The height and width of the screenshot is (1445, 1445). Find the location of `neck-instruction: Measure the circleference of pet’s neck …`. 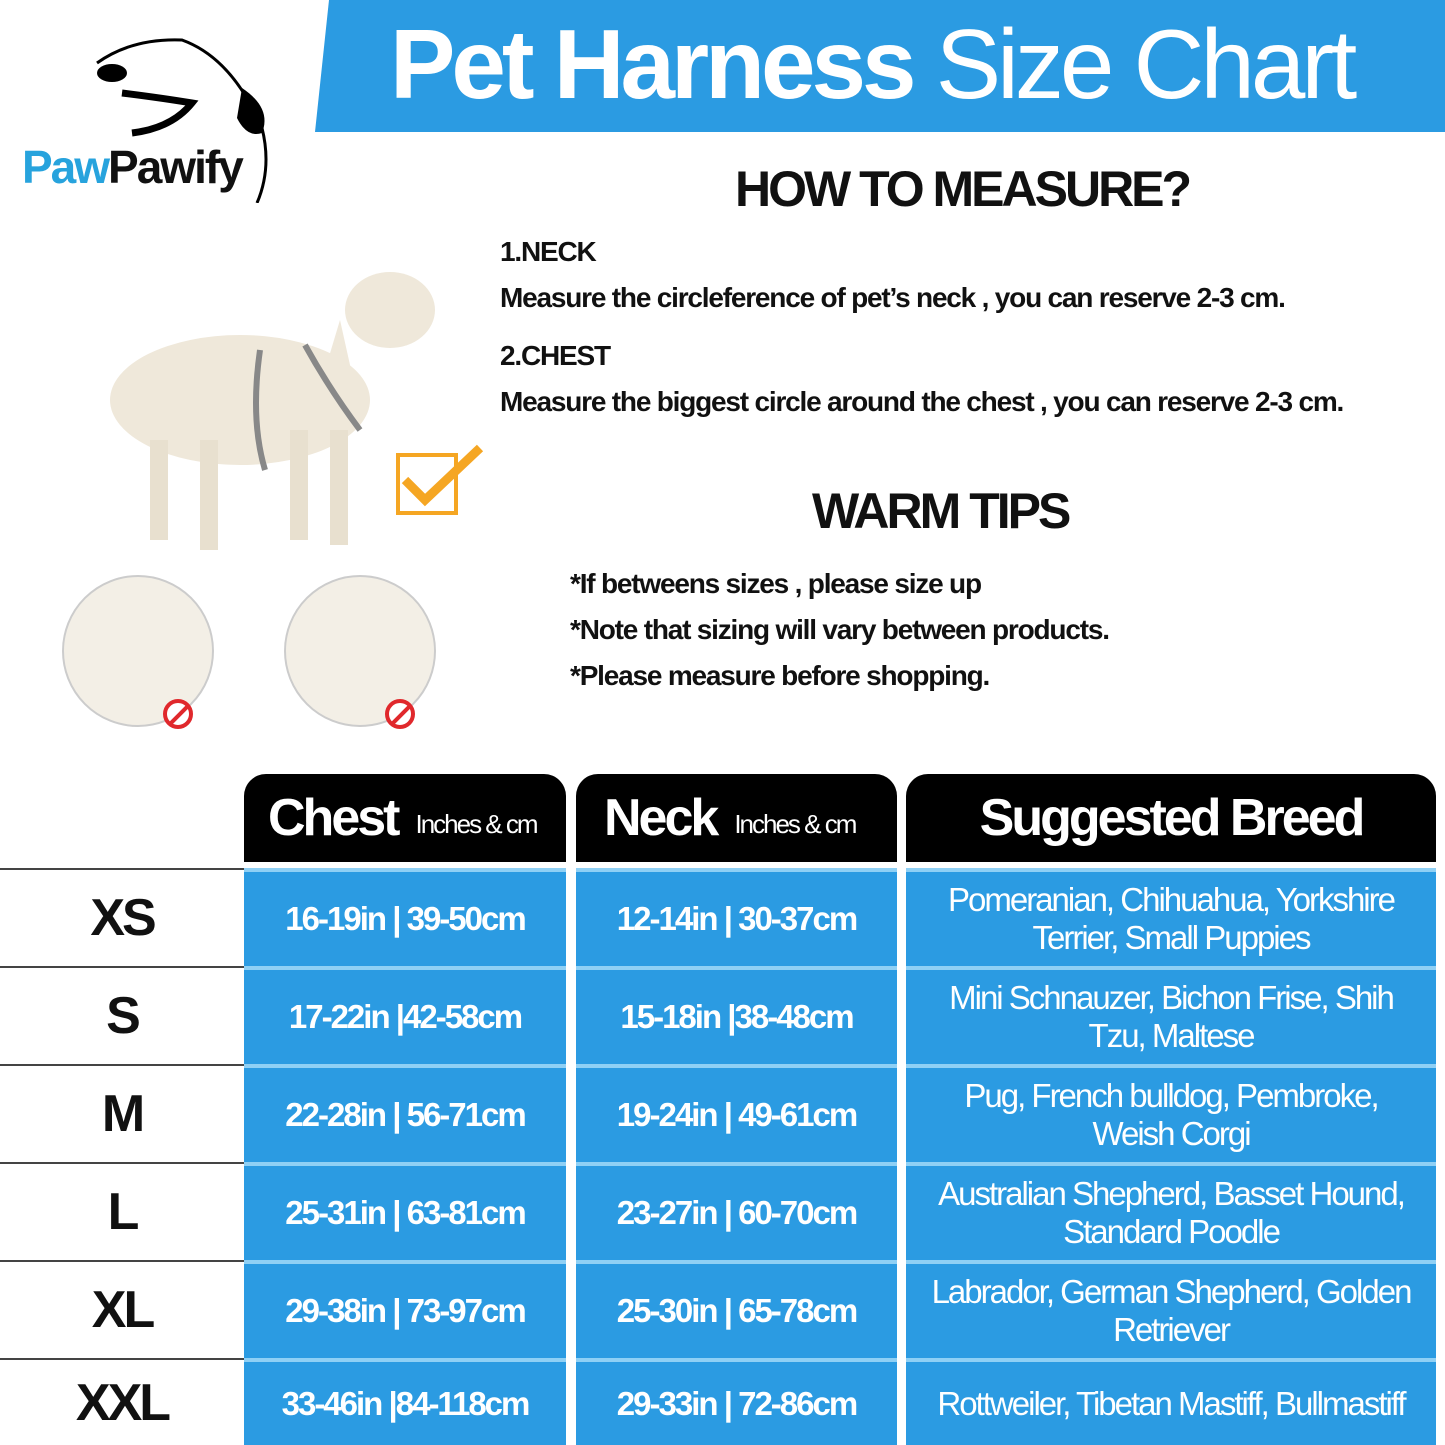

neck-instruction: Measure the circleference of pet’s neck … is located at coordinates (893, 297).